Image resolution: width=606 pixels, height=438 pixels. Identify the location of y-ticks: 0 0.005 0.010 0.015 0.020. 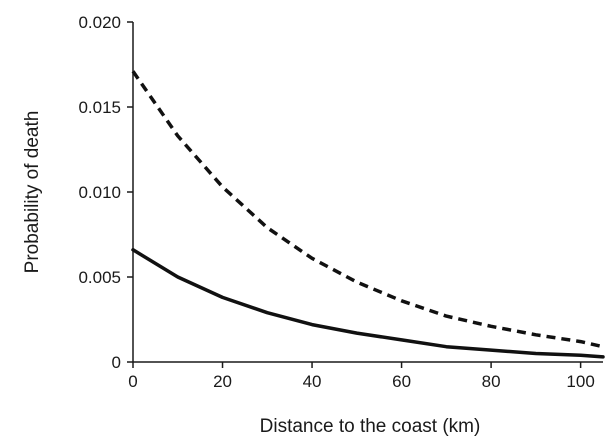
(105, 192).